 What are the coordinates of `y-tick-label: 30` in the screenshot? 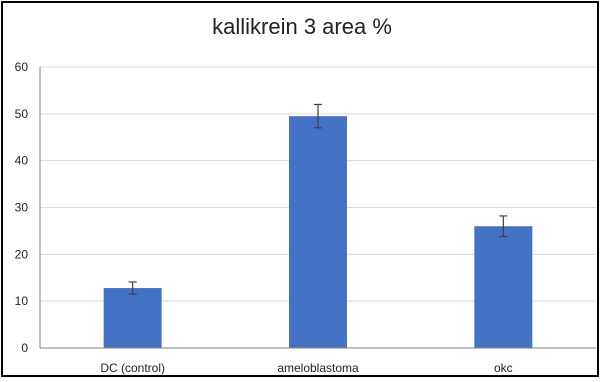 It's located at (22, 208).